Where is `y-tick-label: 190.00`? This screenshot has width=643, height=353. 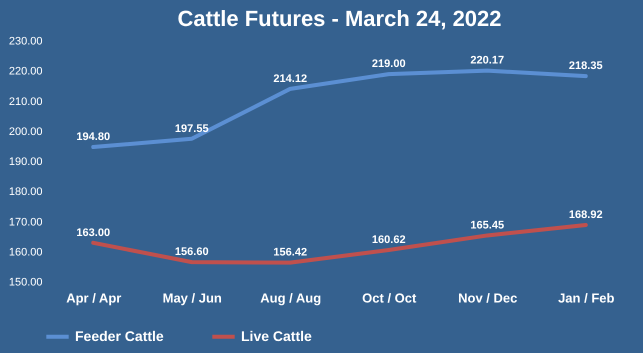
y-tick-label: 190.00 is located at coordinates (25, 162).